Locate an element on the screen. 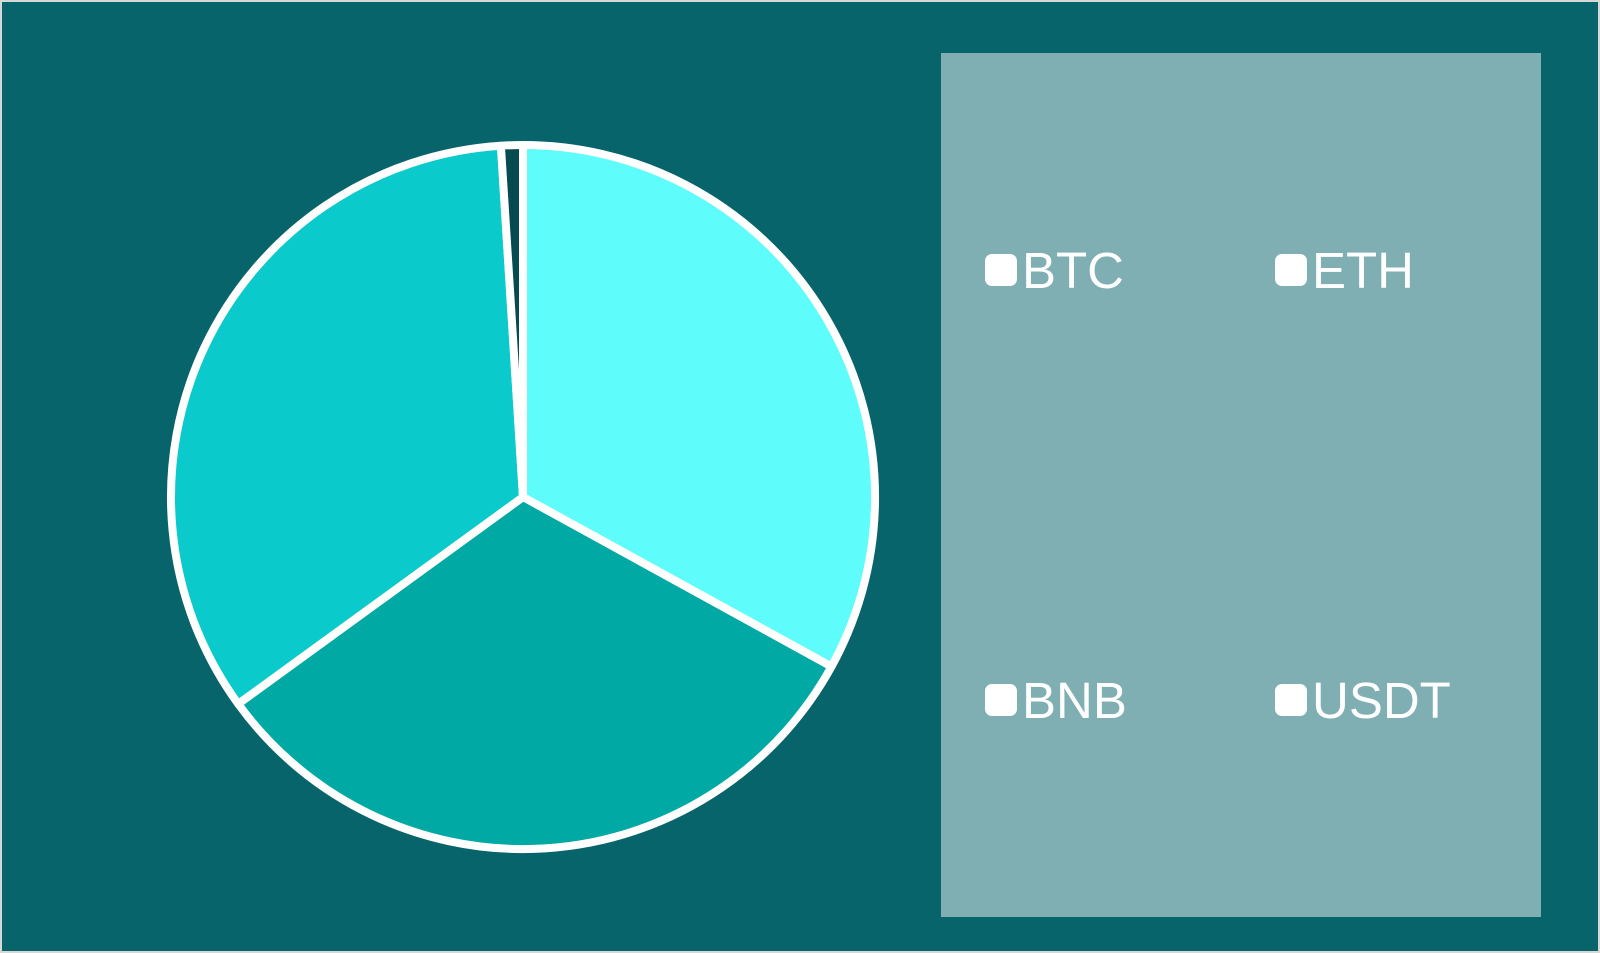 The image size is (1600, 953). legend-item-eth: ETH is located at coordinates (1344, 270).